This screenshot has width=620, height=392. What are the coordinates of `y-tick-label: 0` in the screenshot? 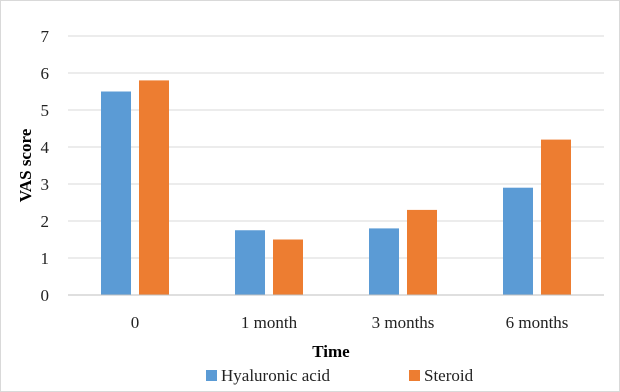 It's located at (45, 295).